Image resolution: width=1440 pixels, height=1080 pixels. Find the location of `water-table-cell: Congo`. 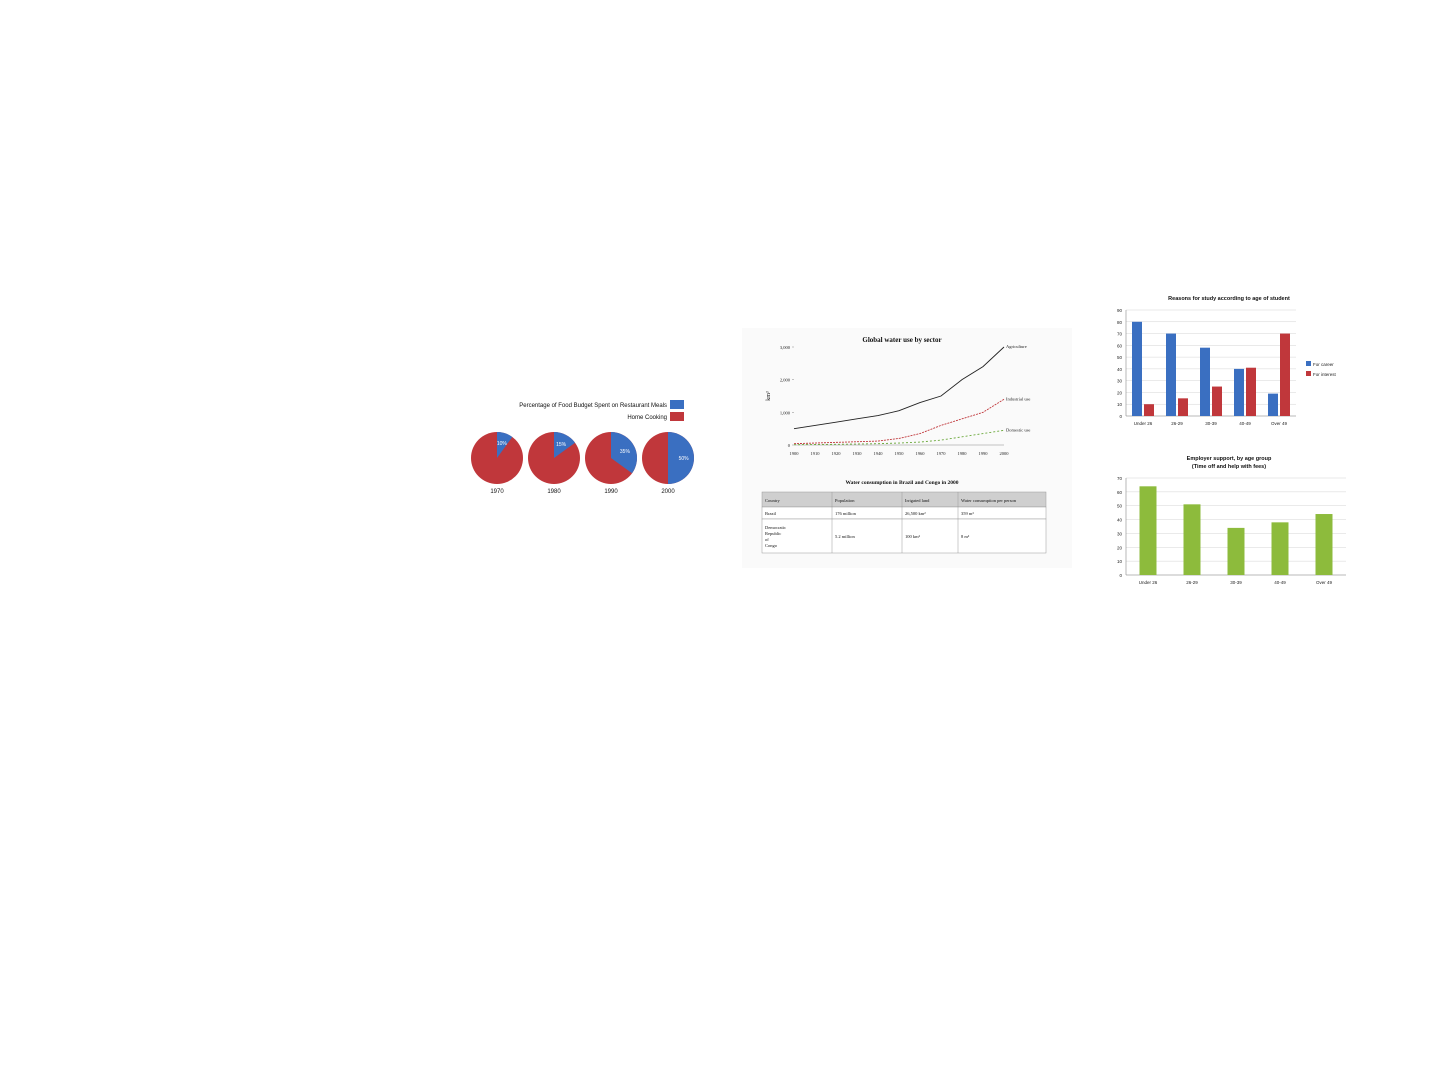

water-table-cell: Congo is located at coordinates (771, 545).